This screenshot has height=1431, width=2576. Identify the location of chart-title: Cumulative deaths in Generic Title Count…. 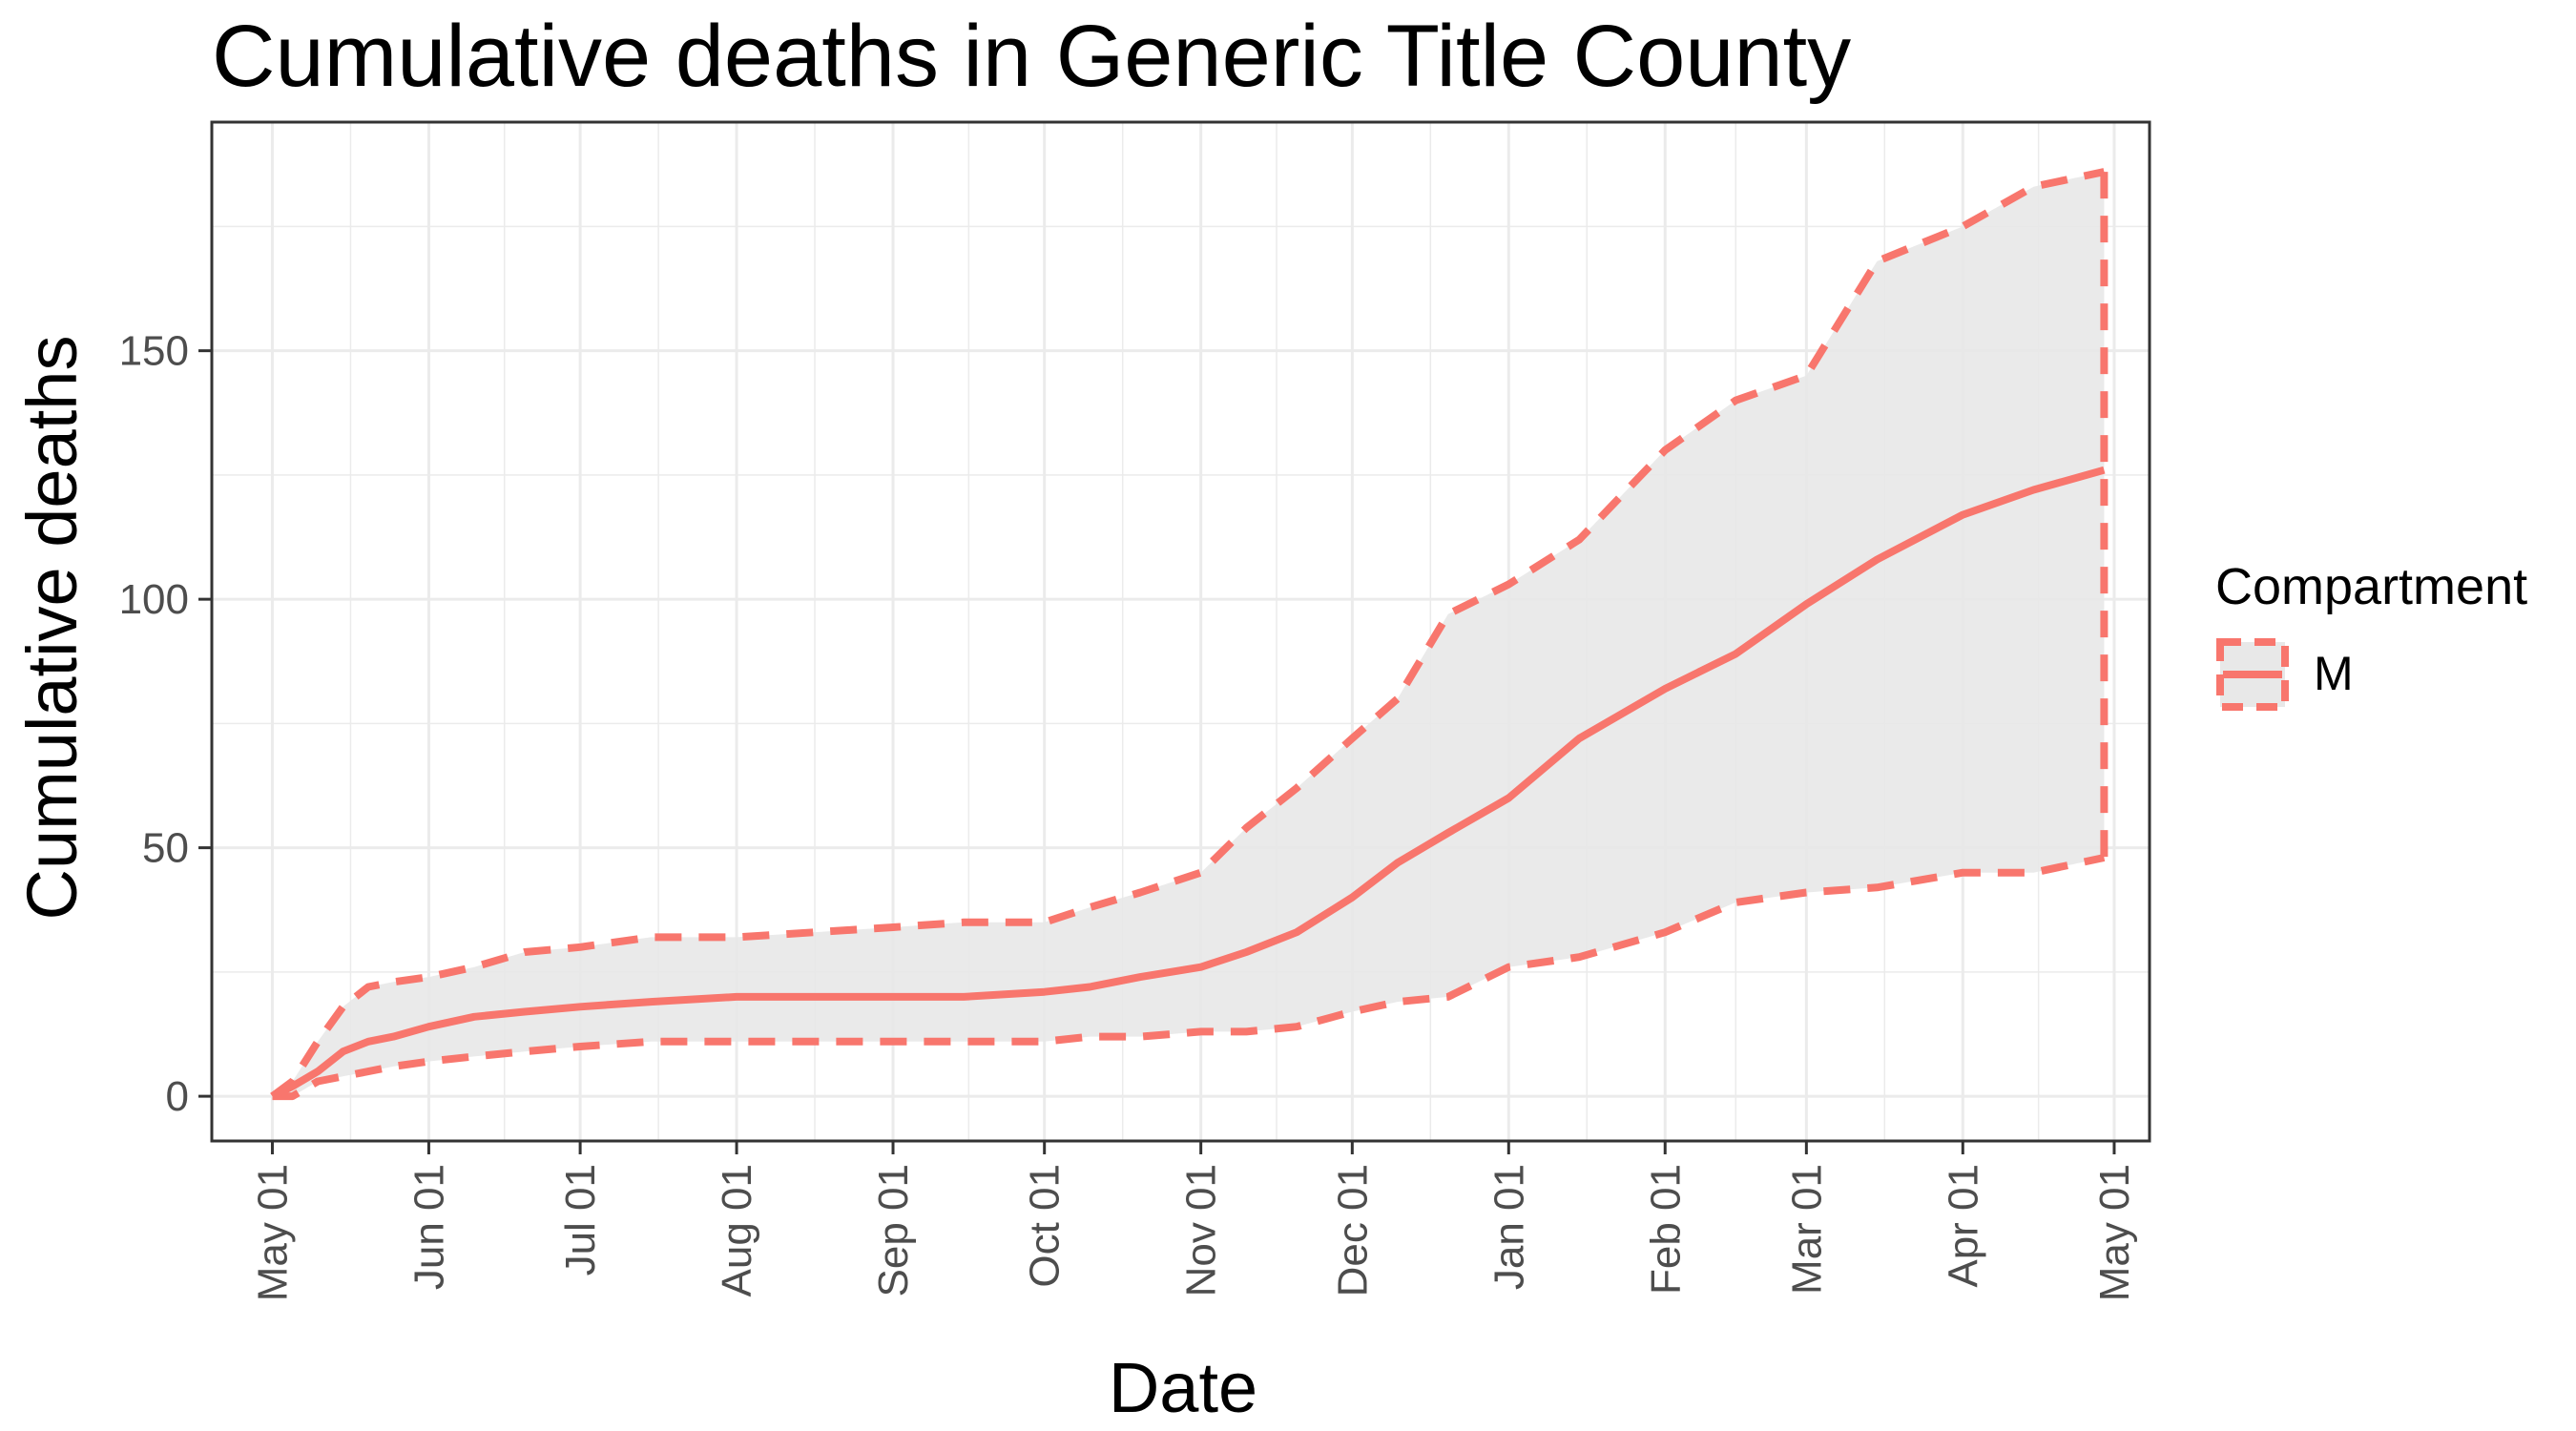
(1031, 56).